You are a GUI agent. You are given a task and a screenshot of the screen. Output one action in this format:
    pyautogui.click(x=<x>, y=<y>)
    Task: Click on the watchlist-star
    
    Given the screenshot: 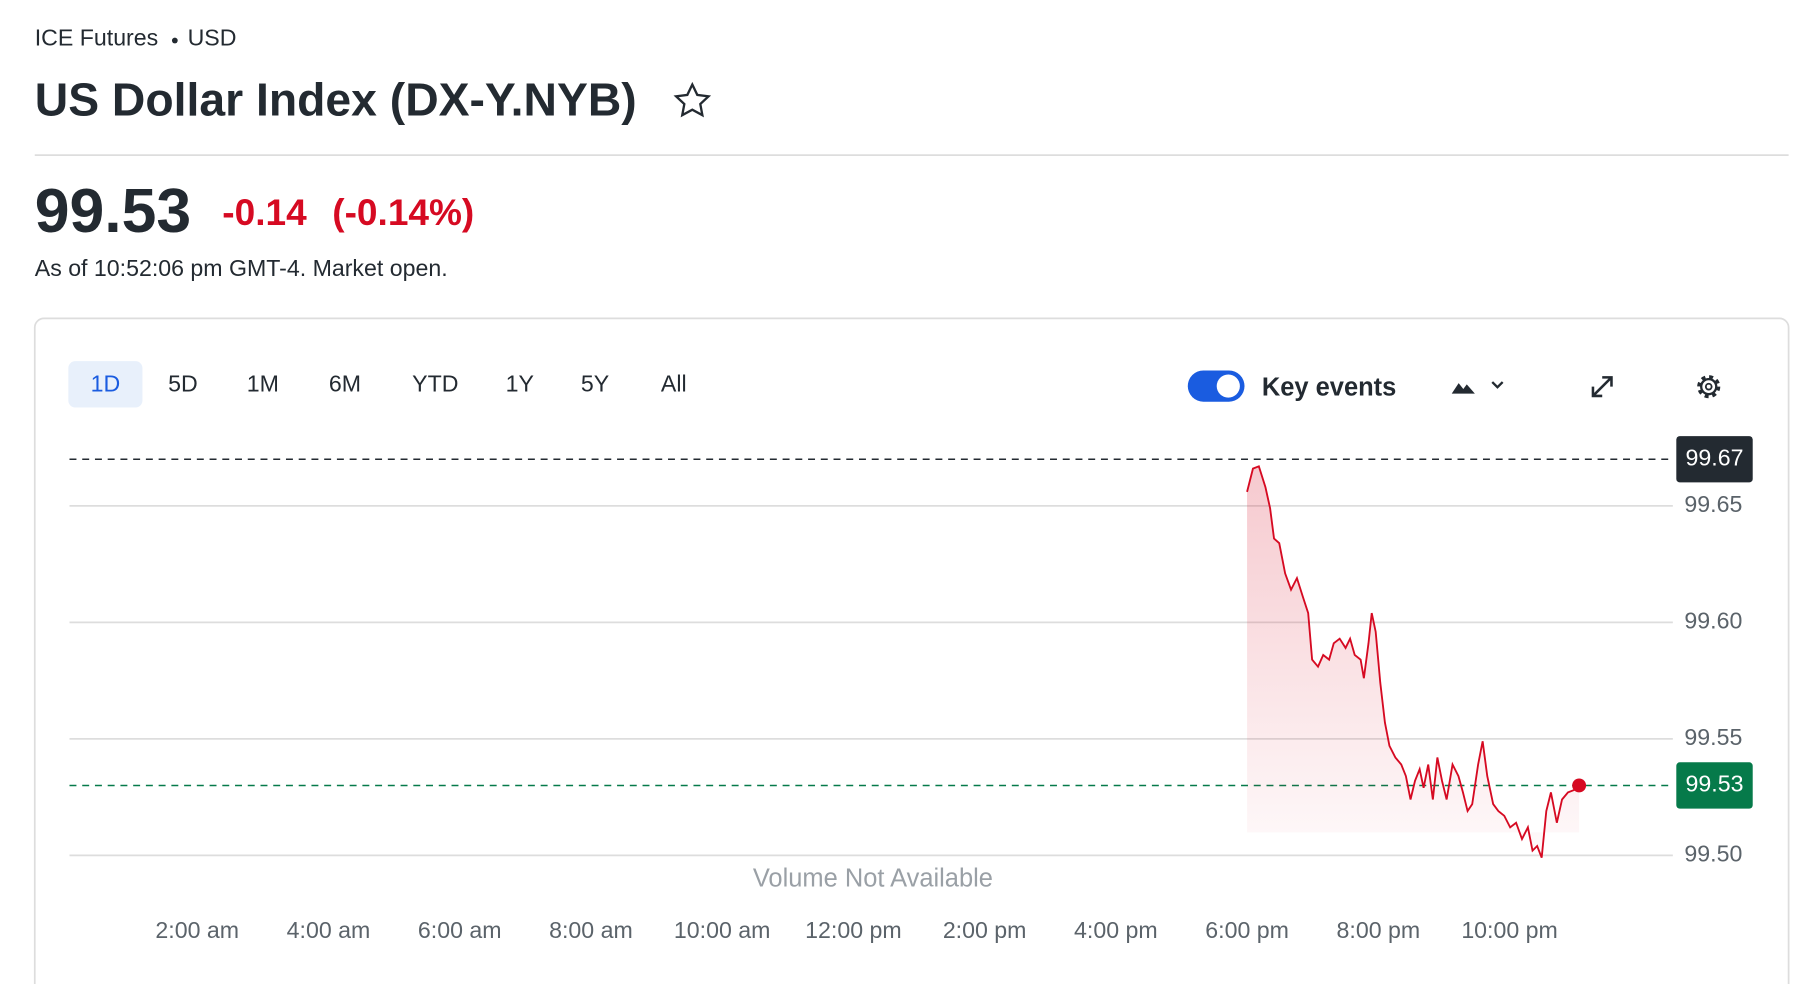 What is the action you would take?
    pyautogui.click(x=692, y=99)
    